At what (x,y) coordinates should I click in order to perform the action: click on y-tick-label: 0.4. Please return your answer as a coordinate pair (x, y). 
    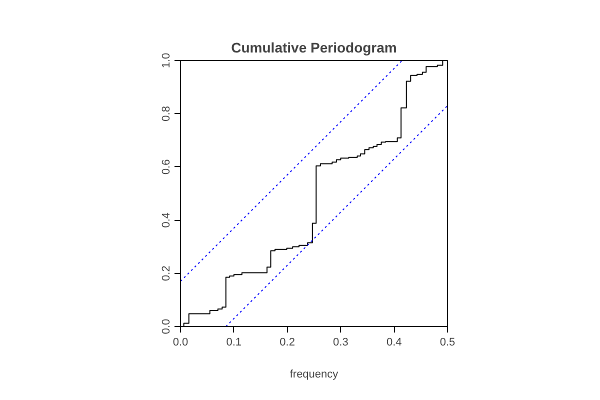
    Looking at the image, I should click on (166, 220).